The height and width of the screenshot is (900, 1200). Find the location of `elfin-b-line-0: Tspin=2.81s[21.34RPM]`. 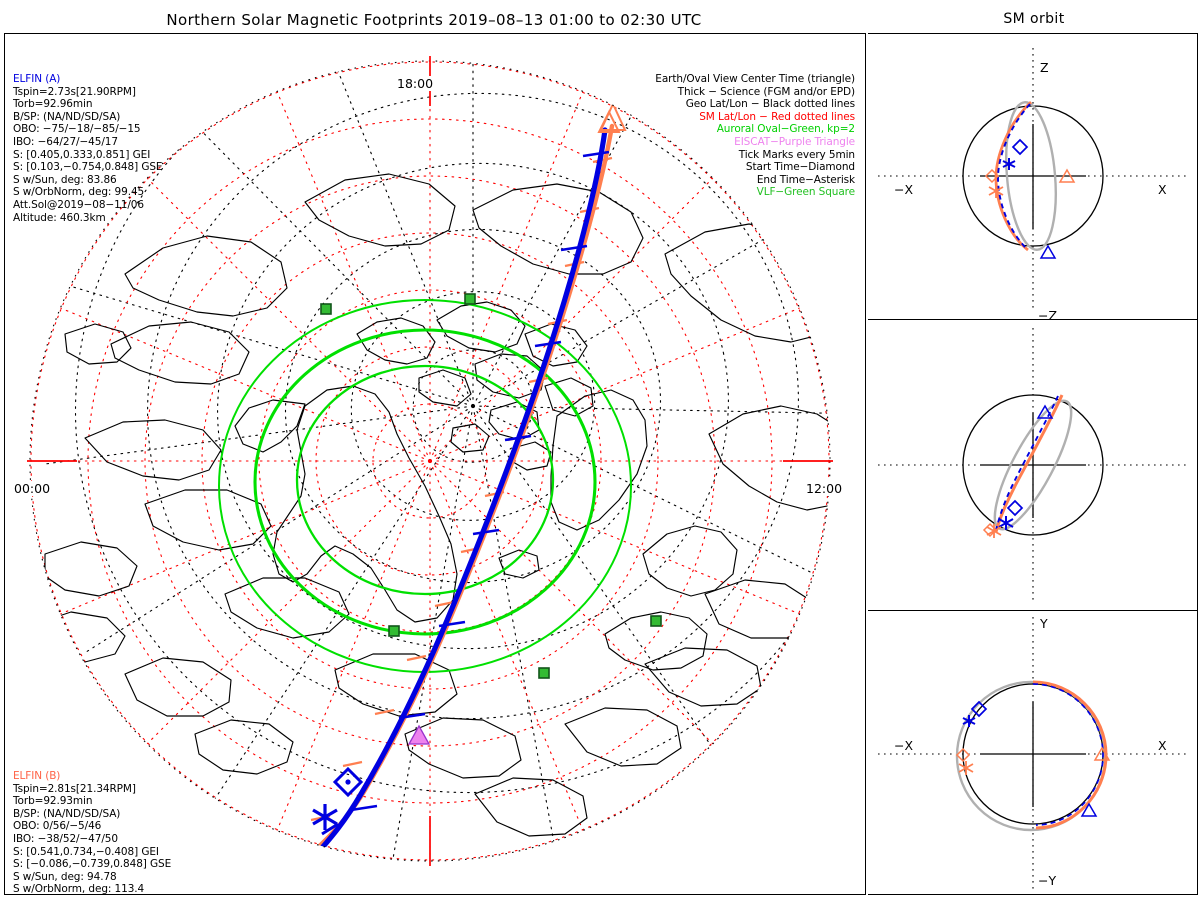

elfin-b-line-0: Tspin=2.81s[21.34RPM] is located at coordinates (74, 788).